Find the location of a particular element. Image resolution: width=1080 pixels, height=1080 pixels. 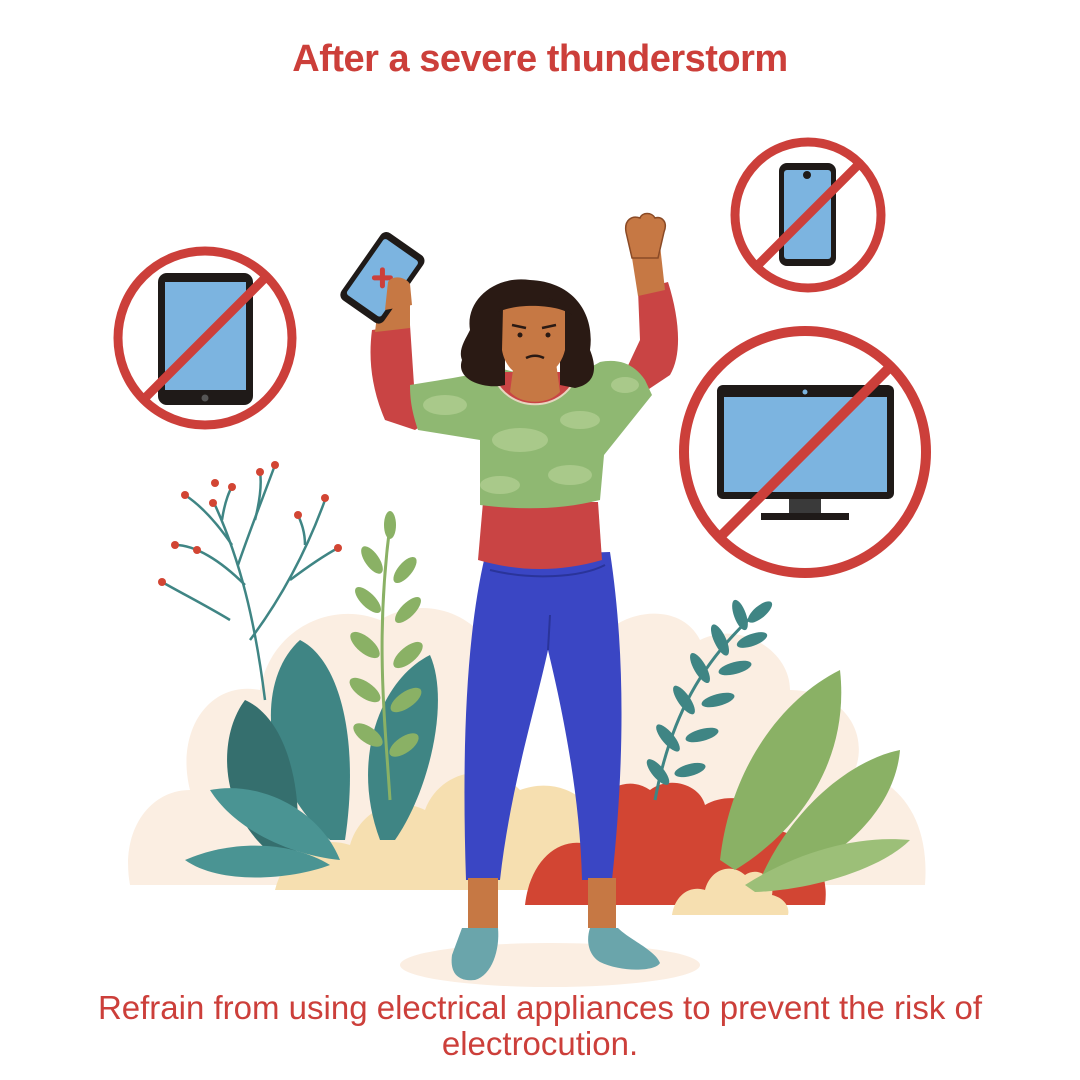

pants is located at coordinates (543, 716).